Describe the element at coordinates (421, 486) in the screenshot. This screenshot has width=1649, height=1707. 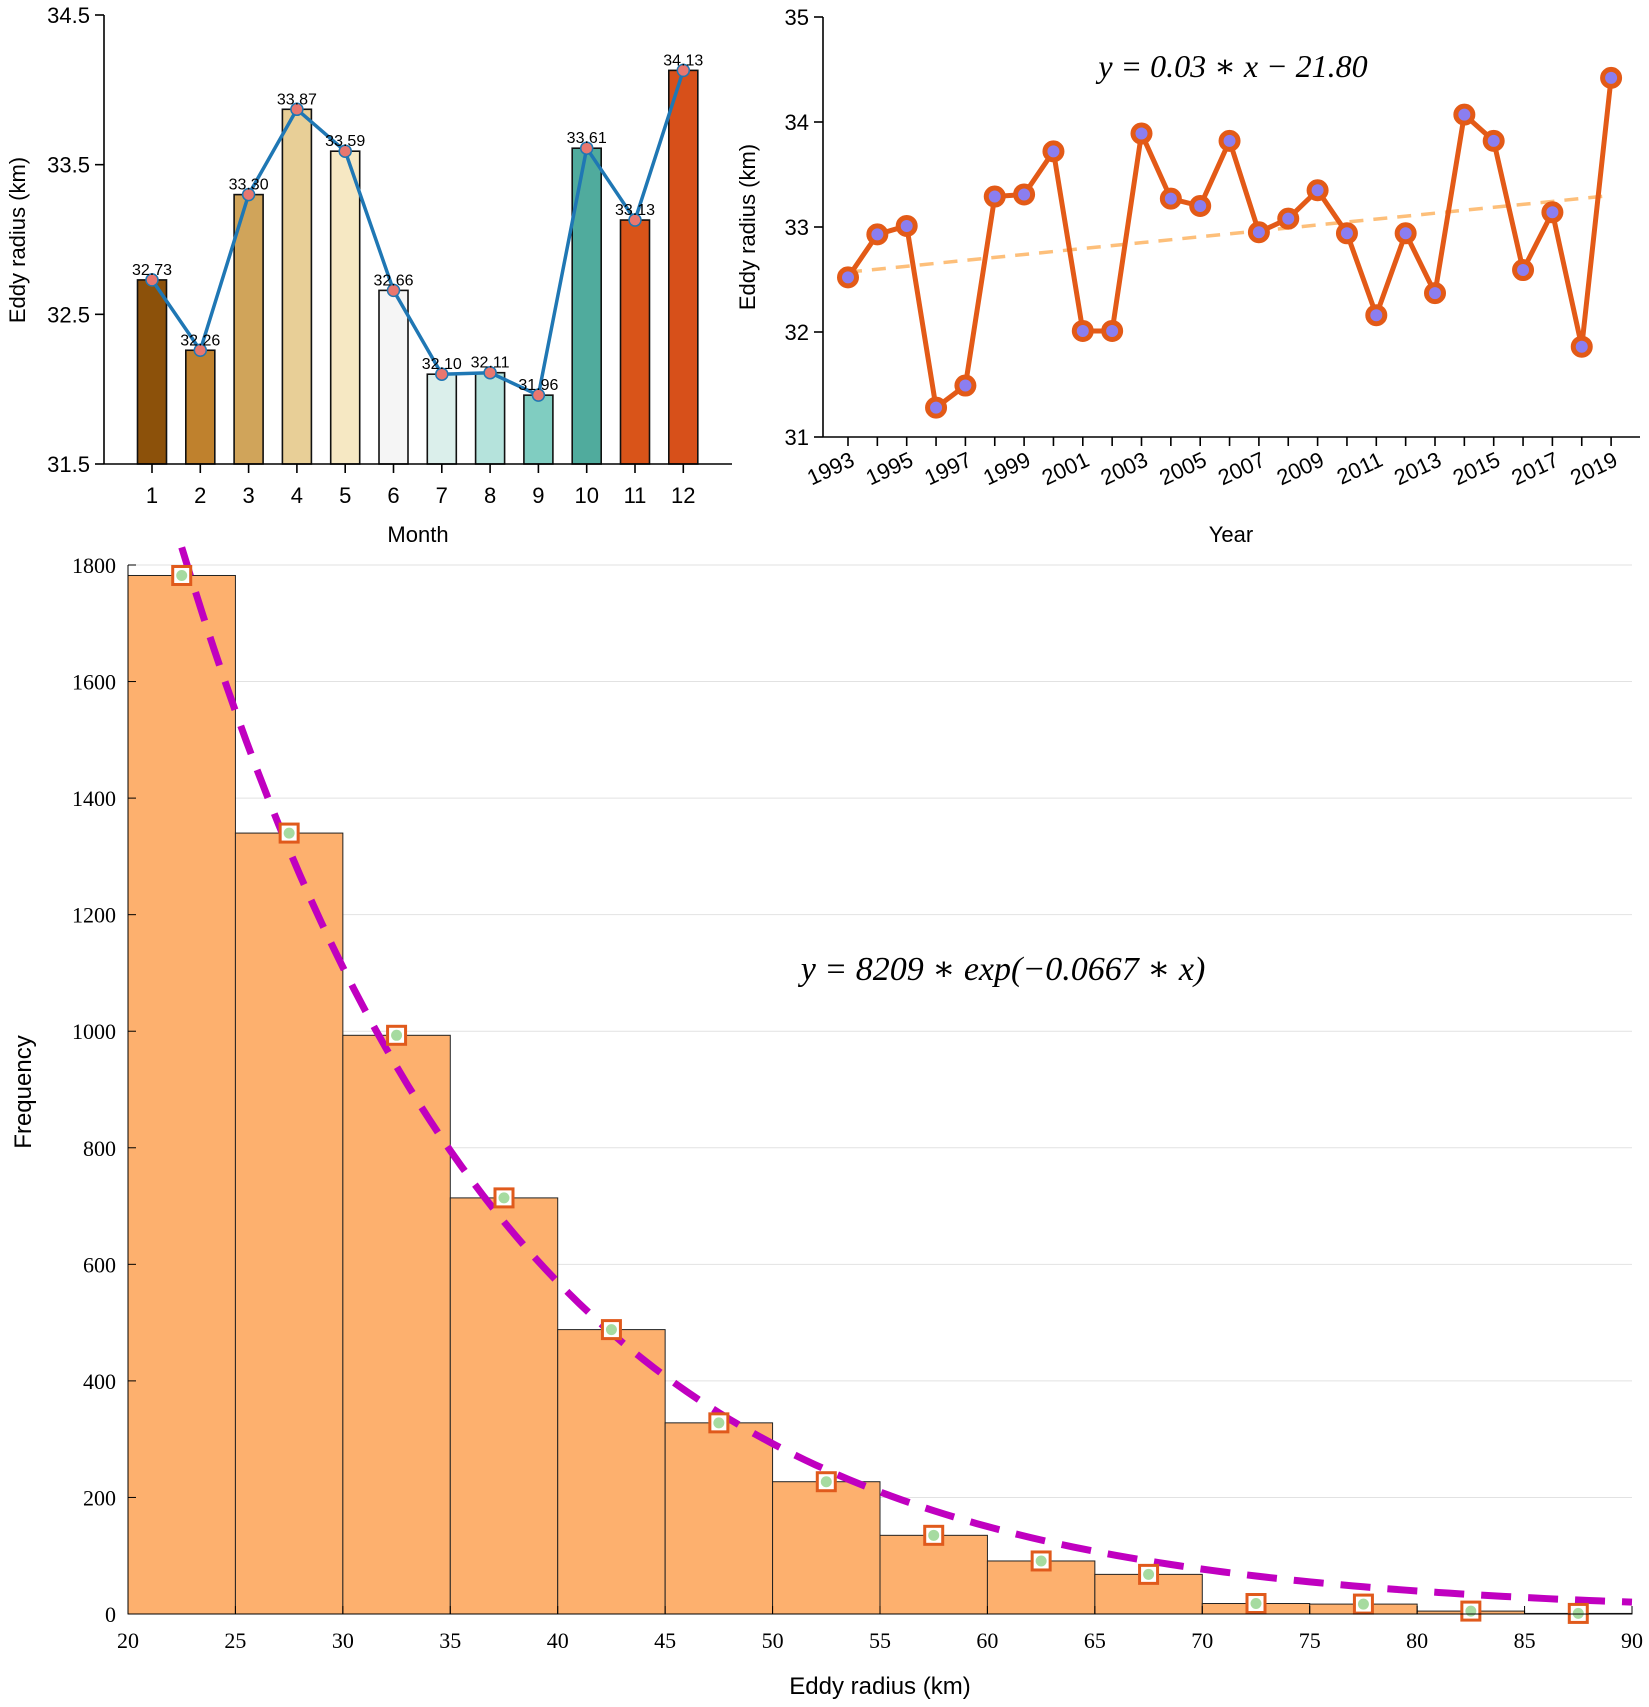
I see `monthly-x-ticks: 1 2 3 4 5 6 7 8 9 10 11 12` at that location.